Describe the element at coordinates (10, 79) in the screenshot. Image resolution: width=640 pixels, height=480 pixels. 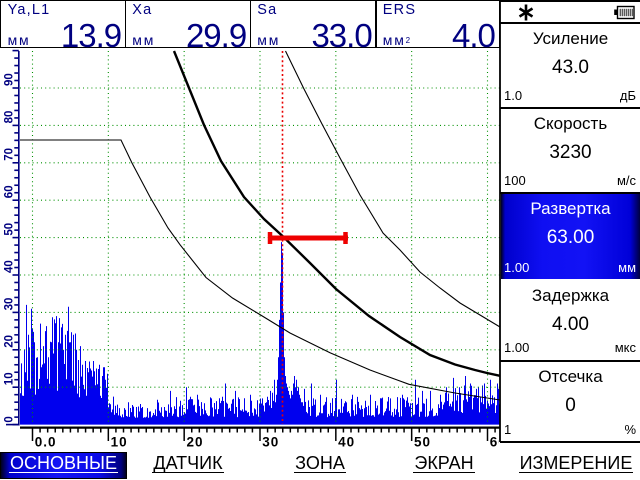
I see `svg-text: 90` at that location.